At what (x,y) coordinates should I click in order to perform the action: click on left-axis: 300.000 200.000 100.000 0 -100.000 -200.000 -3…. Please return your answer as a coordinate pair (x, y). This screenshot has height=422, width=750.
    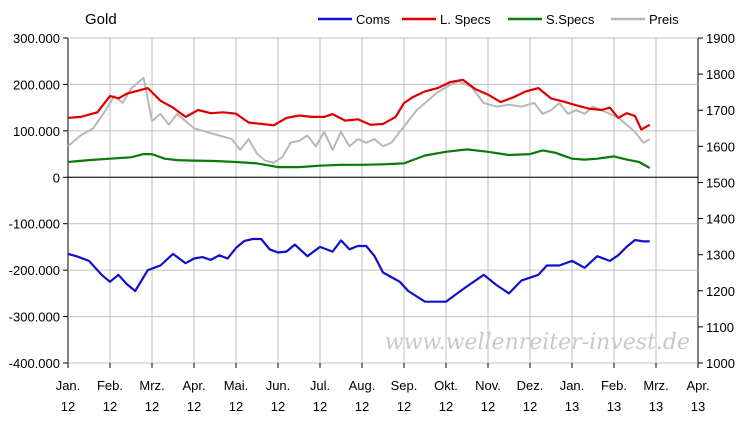
    Looking at the image, I should click on (38, 201).